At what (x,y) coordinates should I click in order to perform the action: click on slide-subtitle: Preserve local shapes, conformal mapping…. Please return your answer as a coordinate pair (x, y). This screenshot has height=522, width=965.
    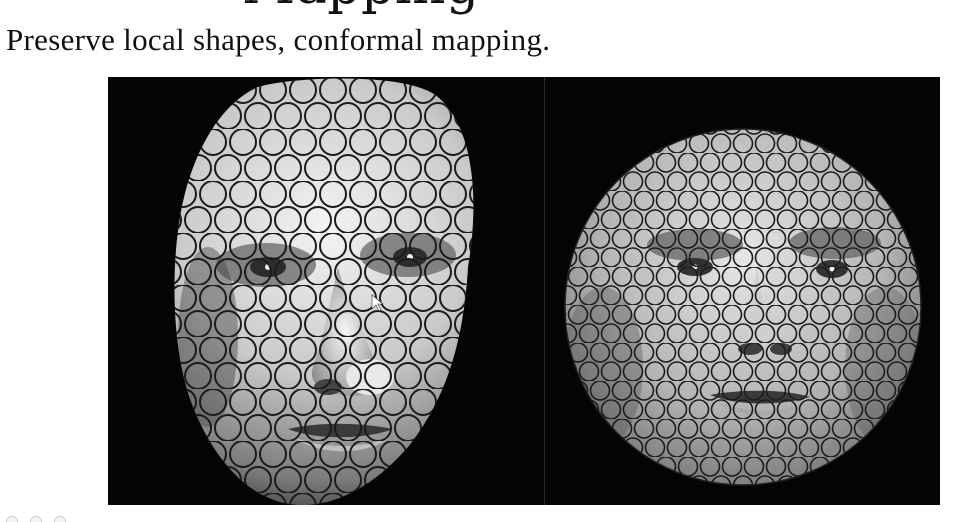
    Looking at the image, I should click on (278, 39).